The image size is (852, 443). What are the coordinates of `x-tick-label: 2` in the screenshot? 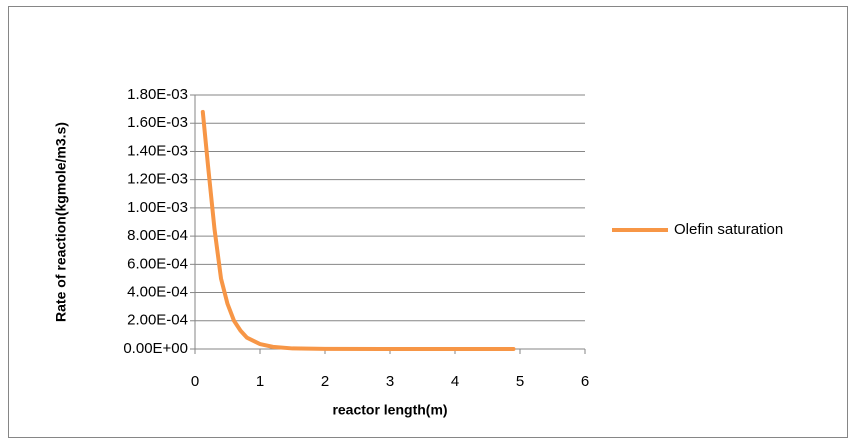 It's located at (325, 381).